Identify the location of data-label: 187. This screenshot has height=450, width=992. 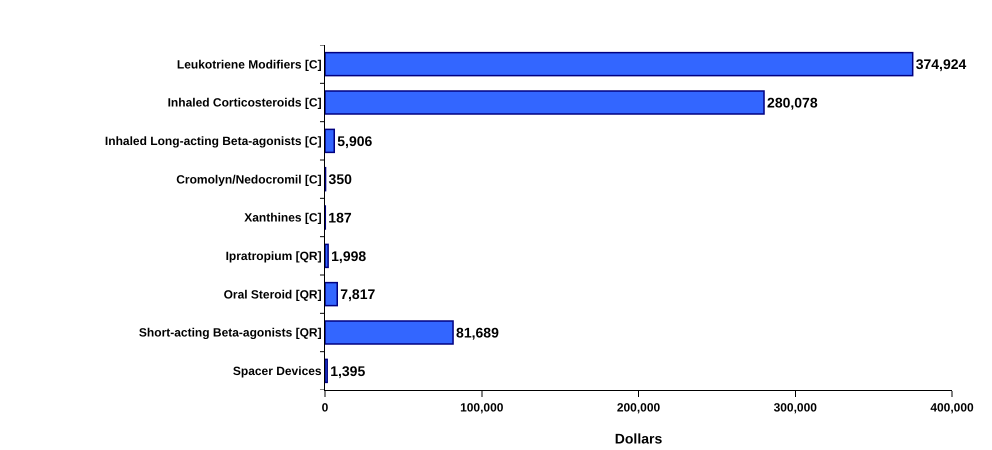
(340, 218).